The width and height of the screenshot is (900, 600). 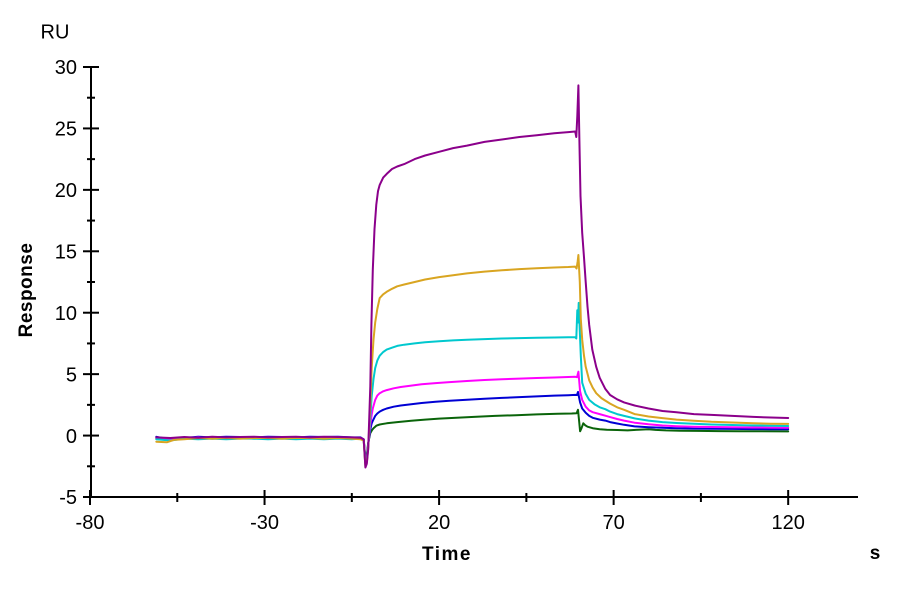 What do you see at coordinates (66, 68) in the screenshot?
I see `y-tick-label: 30` at bounding box center [66, 68].